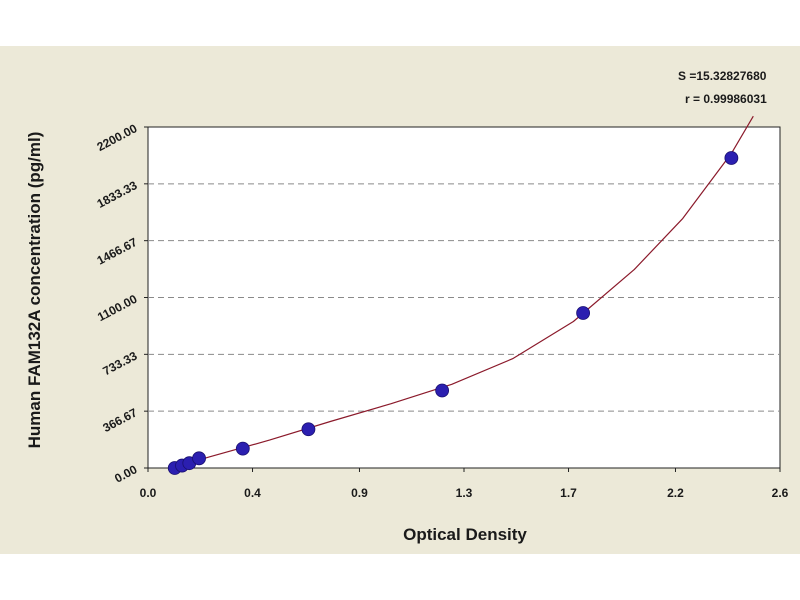 This screenshot has height=600, width=800. I want to click on x-tick-label: 2.6, so click(780, 493).